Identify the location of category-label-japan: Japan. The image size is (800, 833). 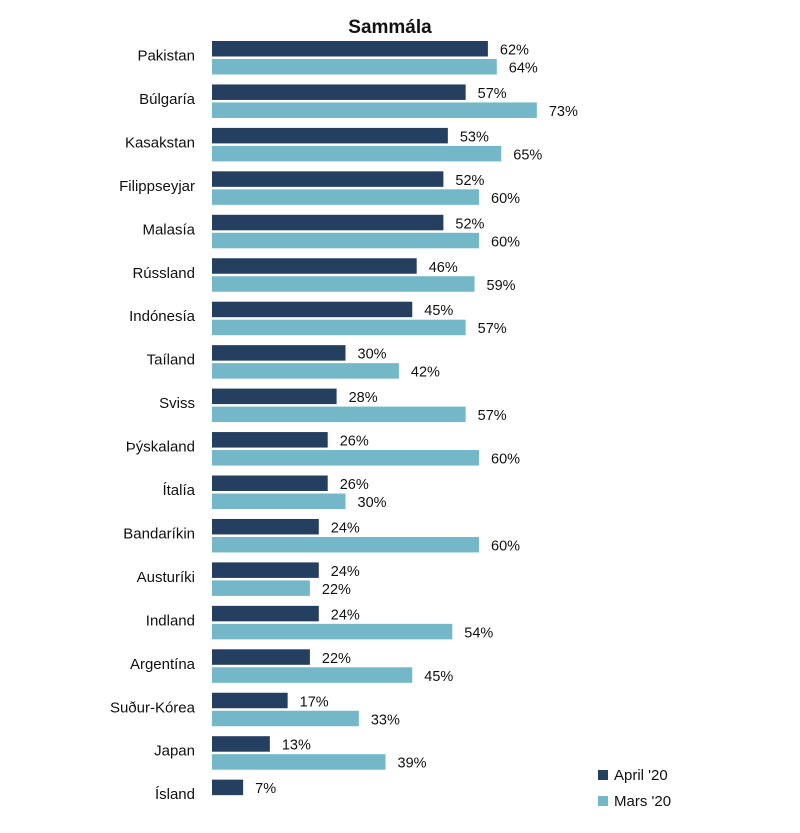
(174, 751).